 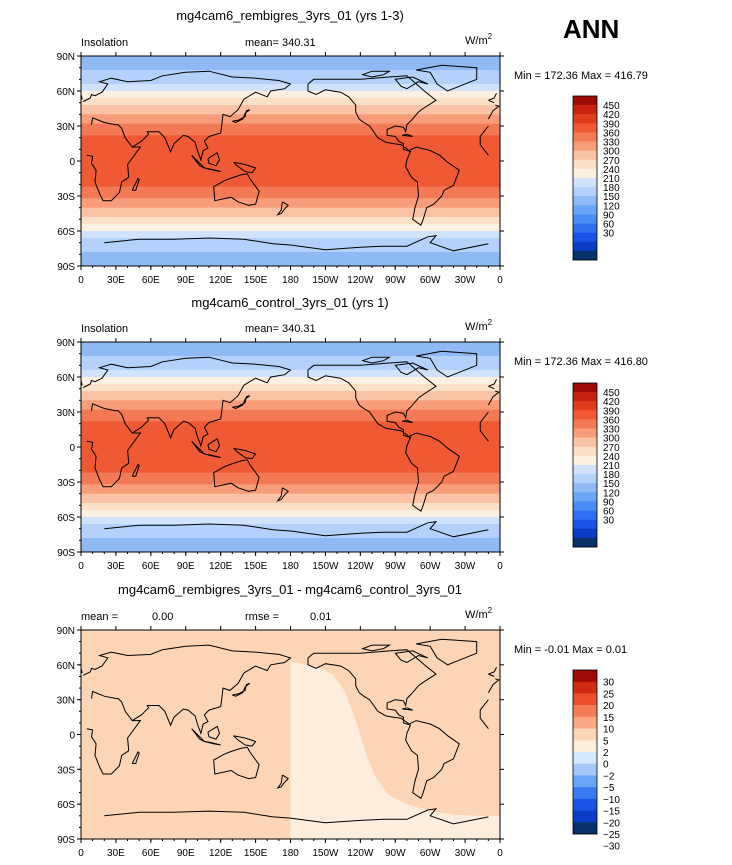 What do you see at coordinates (611, 430) in the screenshot?
I see `colorbar-label: 330` at bounding box center [611, 430].